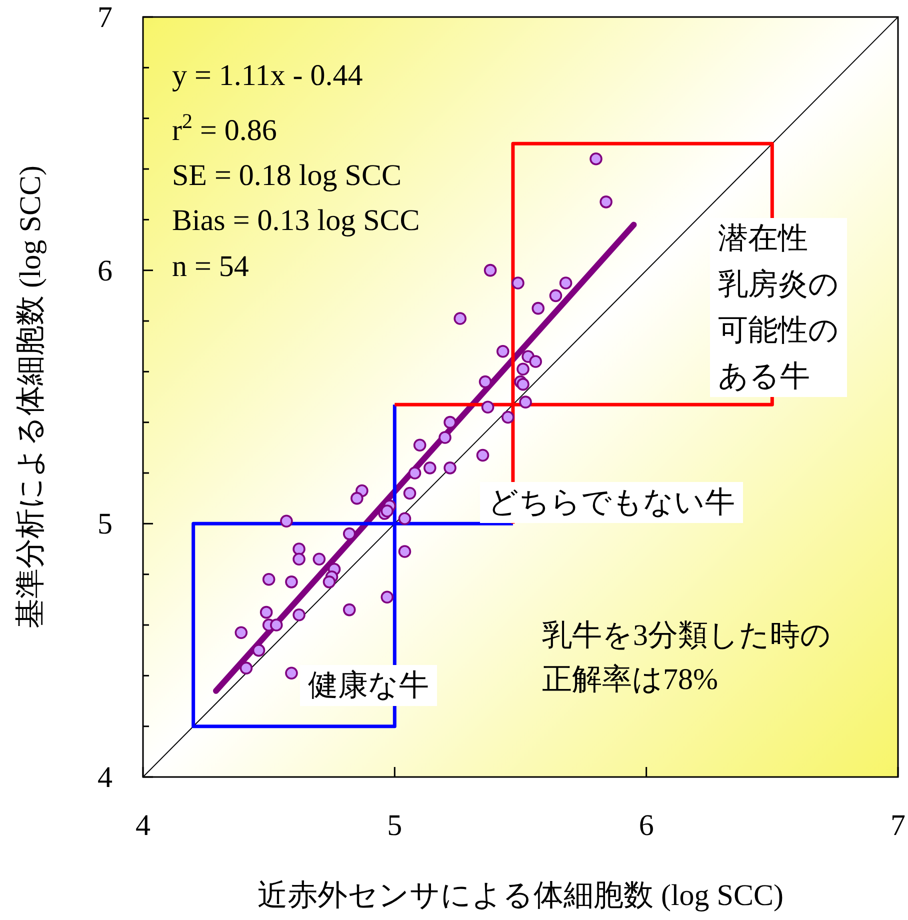 This screenshot has height=920, width=908. What do you see at coordinates (224, 128) in the screenshot?
I see `annotation: r$^{2}$ = 0.86` at bounding box center [224, 128].